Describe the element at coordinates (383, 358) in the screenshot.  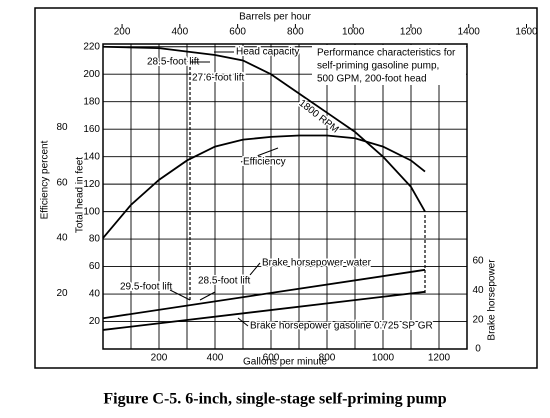
I see `x-tick-label: 1000` at that location.